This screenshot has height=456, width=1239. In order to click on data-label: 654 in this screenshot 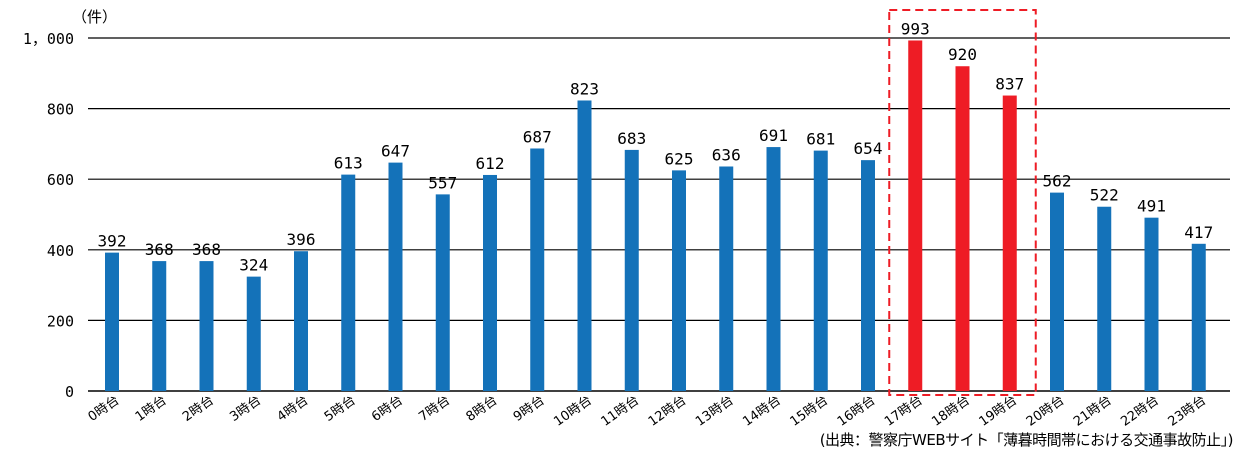, I will do `click(868, 148)`.